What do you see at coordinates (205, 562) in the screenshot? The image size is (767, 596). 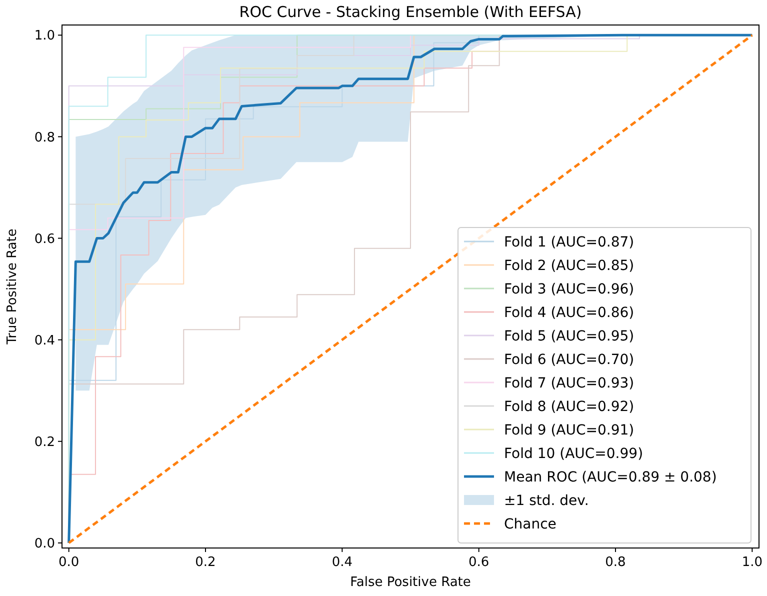 I see `x-tick-label: 0.2` at bounding box center [205, 562].